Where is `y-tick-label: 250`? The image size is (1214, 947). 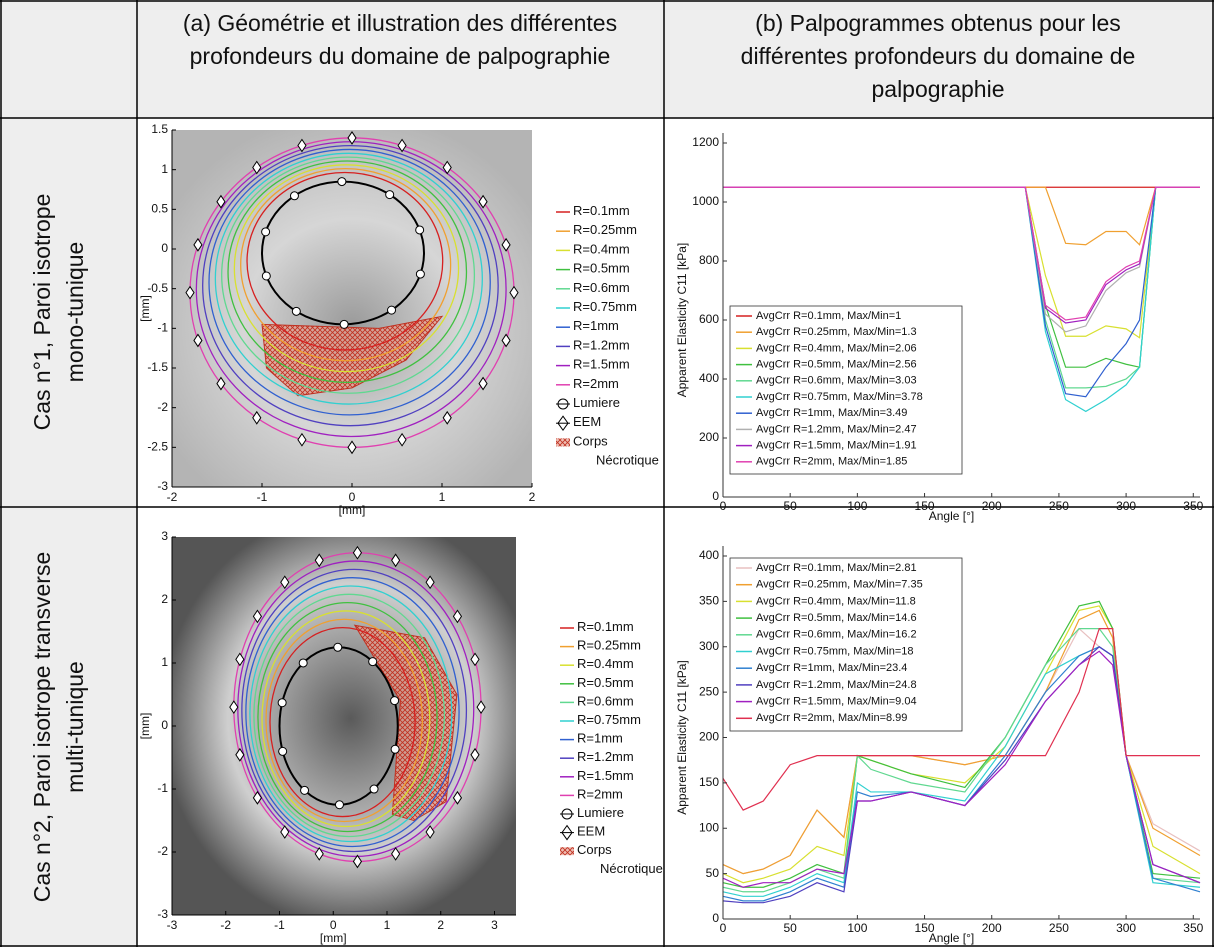 y-tick-label: 250 is located at coordinates (709, 691).